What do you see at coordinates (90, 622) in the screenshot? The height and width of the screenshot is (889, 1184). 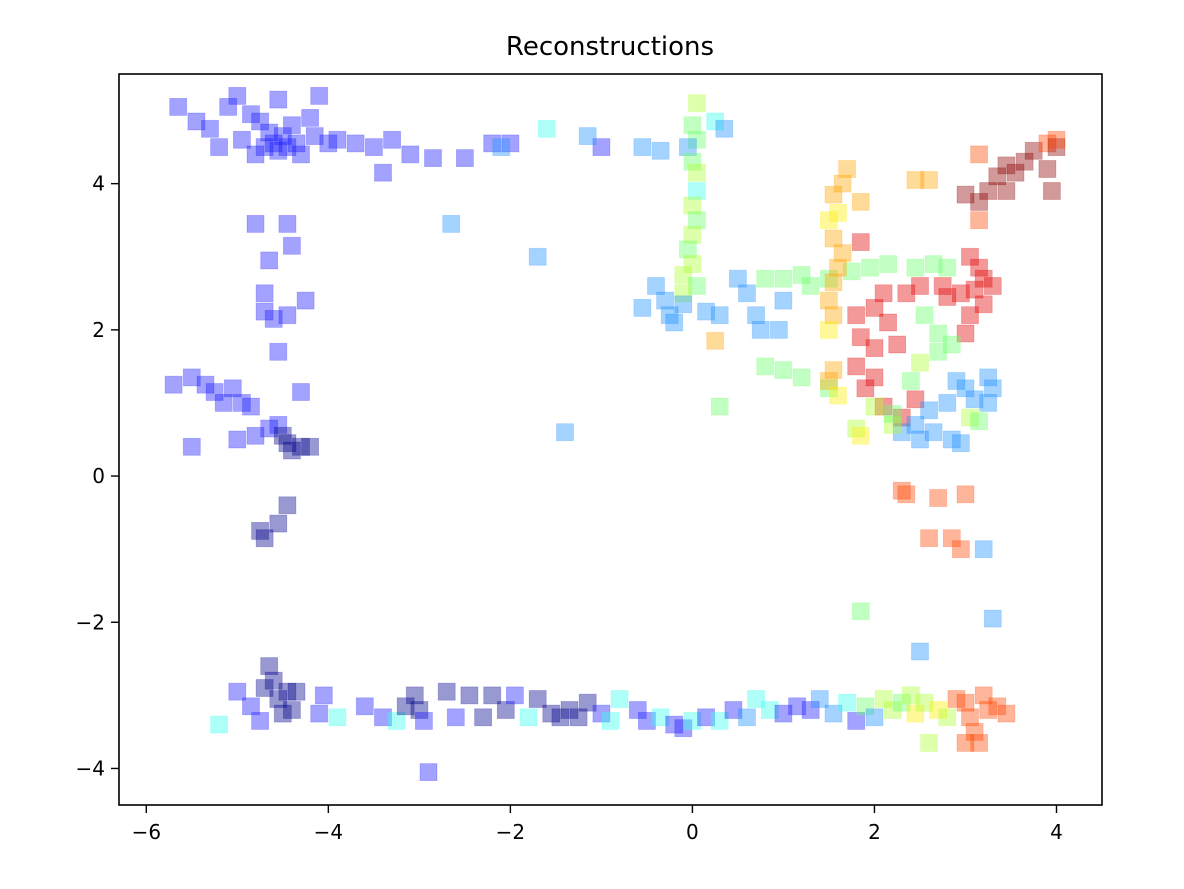 I see `y-tick-label: −2` at bounding box center [90, 622].